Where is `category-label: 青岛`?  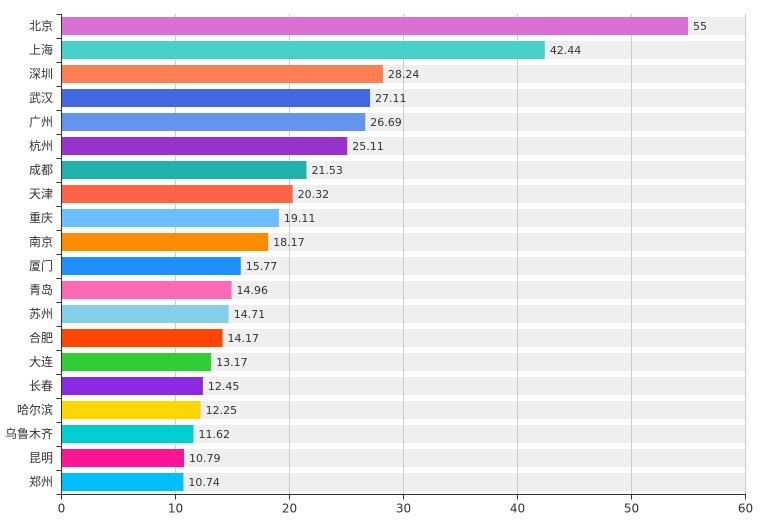 category-label: 青岛 is located at coordinates (41, 289).